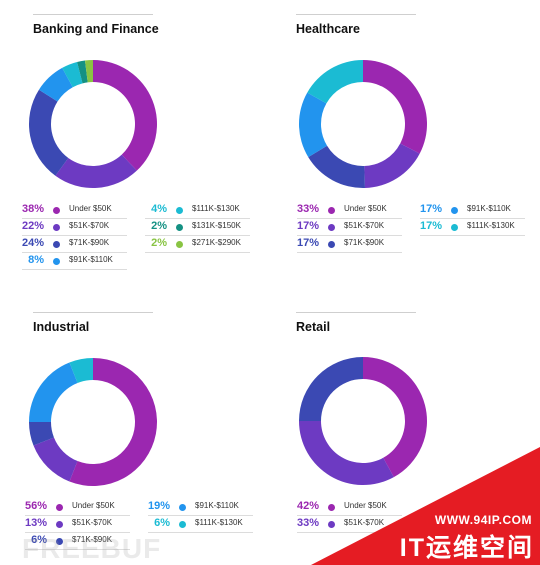  I want to click on legend-item: 4% $111K-$130K, so click(197, 210).